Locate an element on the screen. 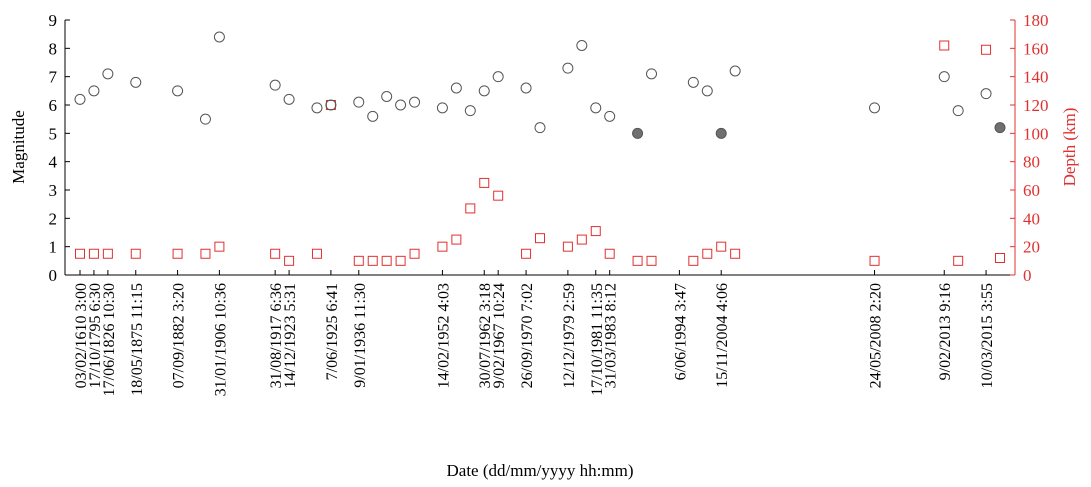 The height and width of the screenshot is (487, 1091). x-tick-label: 03/02/1610 3:00 is located at coordinates (81, 335).